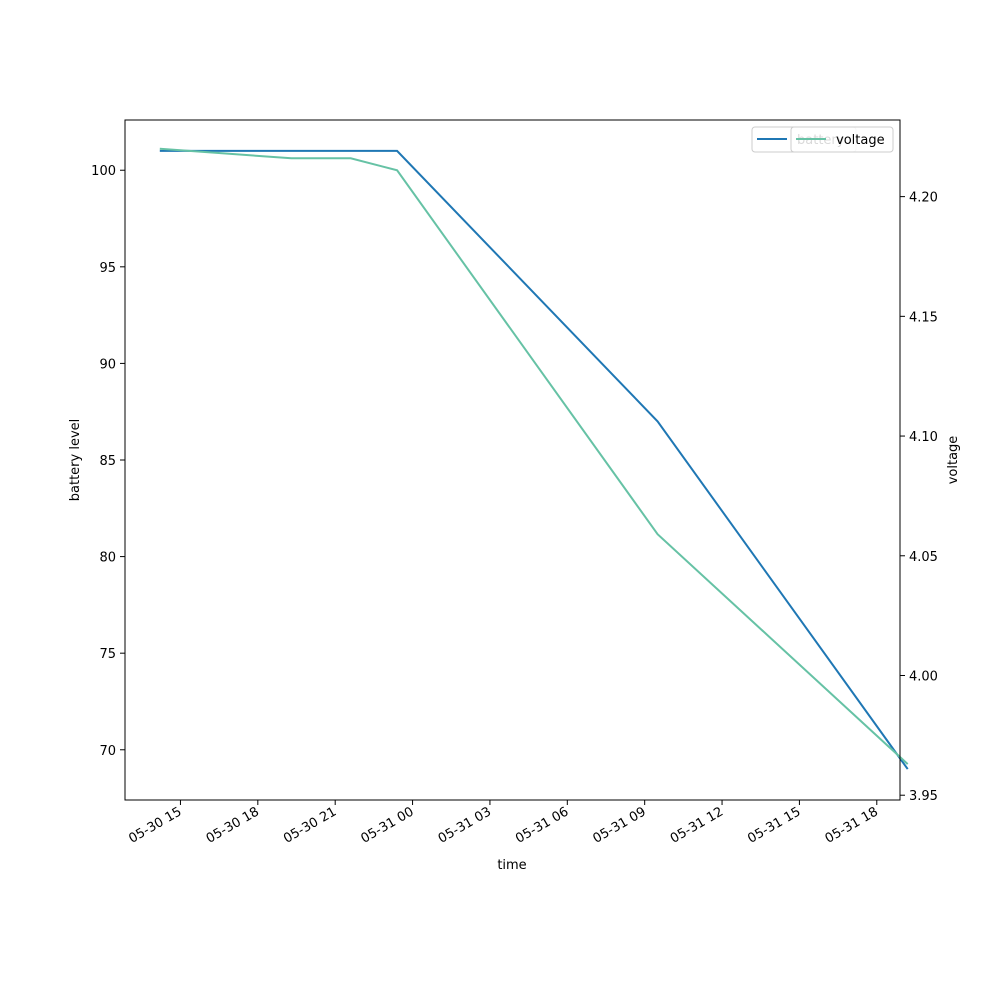  I want to click on x-tick-label: 05-30 18, so click(233, 825).